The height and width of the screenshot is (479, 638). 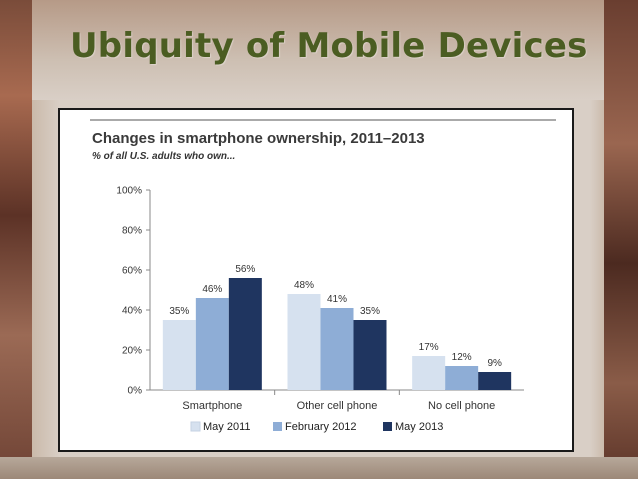 I want to click on data-label: 12%, so click(x=462, y=357).